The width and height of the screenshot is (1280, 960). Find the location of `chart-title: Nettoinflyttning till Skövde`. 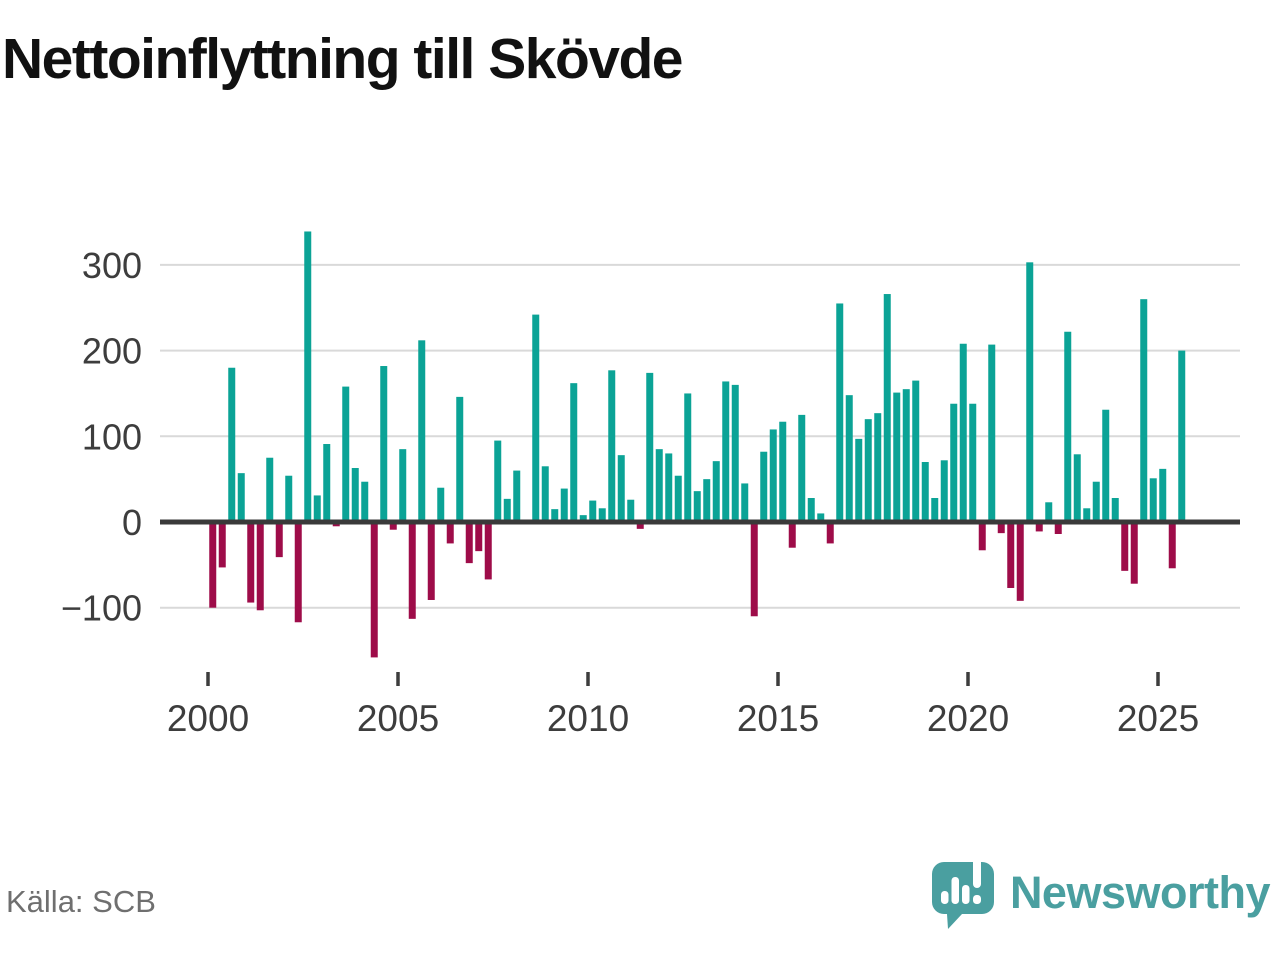

chart-title: Nettoinflyttning till Skövde is located at coordinates (343, 59).